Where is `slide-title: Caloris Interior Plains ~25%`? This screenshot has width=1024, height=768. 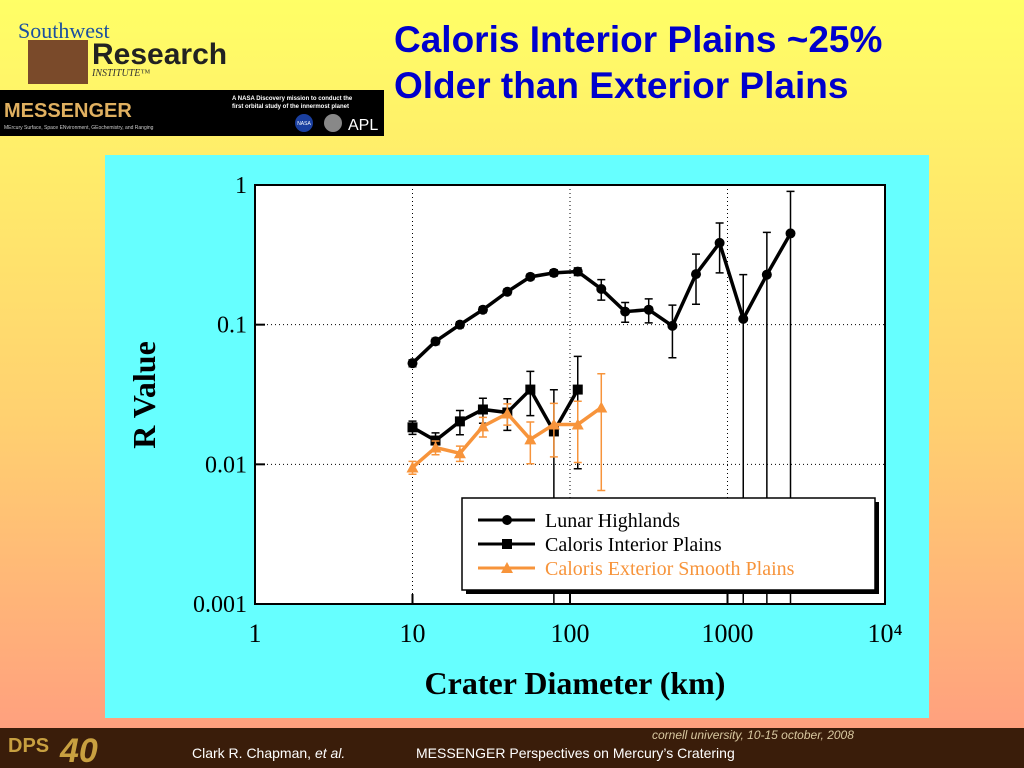
slide-title: Caloris Interior Plains ~25% is located at coordinates (638, 39).